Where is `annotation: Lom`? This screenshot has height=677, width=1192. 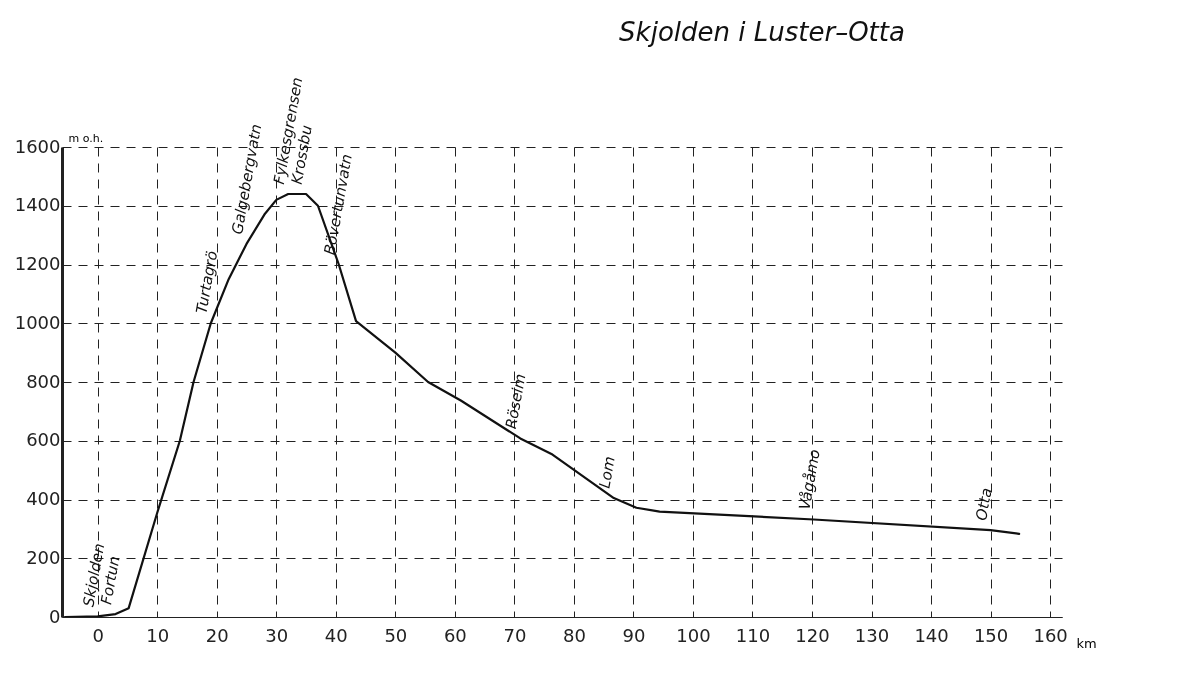
annotation: Lom is located at coordinates (607, 472).